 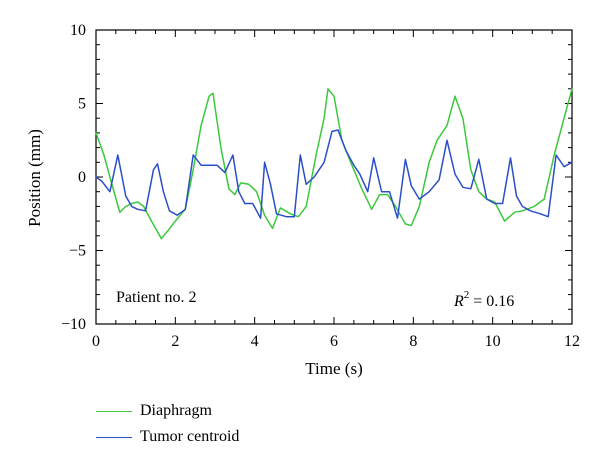 I want to click on legend: Diaphragm Tumor centroid, so click(x=167, y=424).